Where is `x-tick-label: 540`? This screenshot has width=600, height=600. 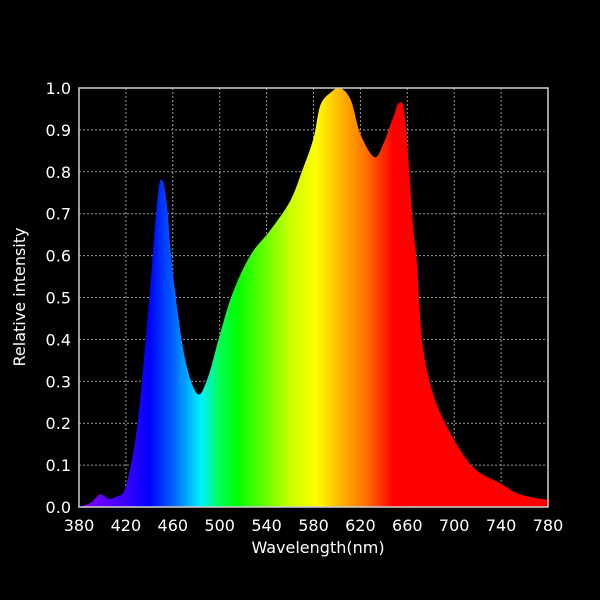
x-tick-label: 540 is located at coordinates (266, 525).